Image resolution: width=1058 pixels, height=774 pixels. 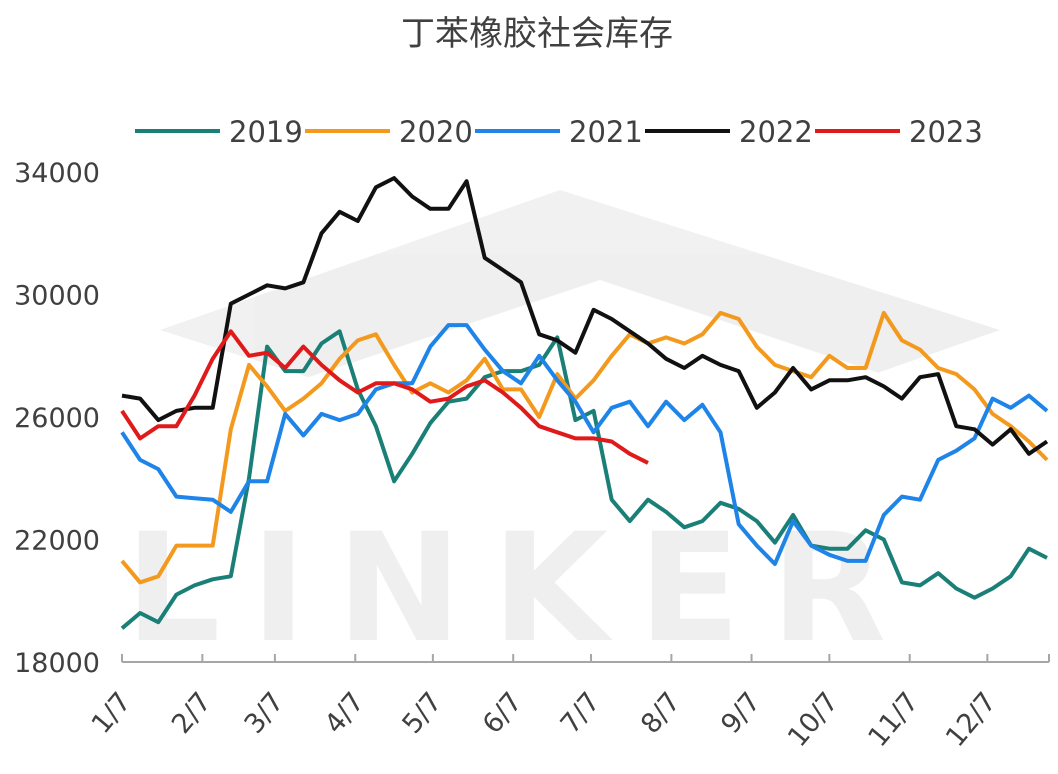 I want to click on y-tick-label: 26000, so click(x=57, y=418).